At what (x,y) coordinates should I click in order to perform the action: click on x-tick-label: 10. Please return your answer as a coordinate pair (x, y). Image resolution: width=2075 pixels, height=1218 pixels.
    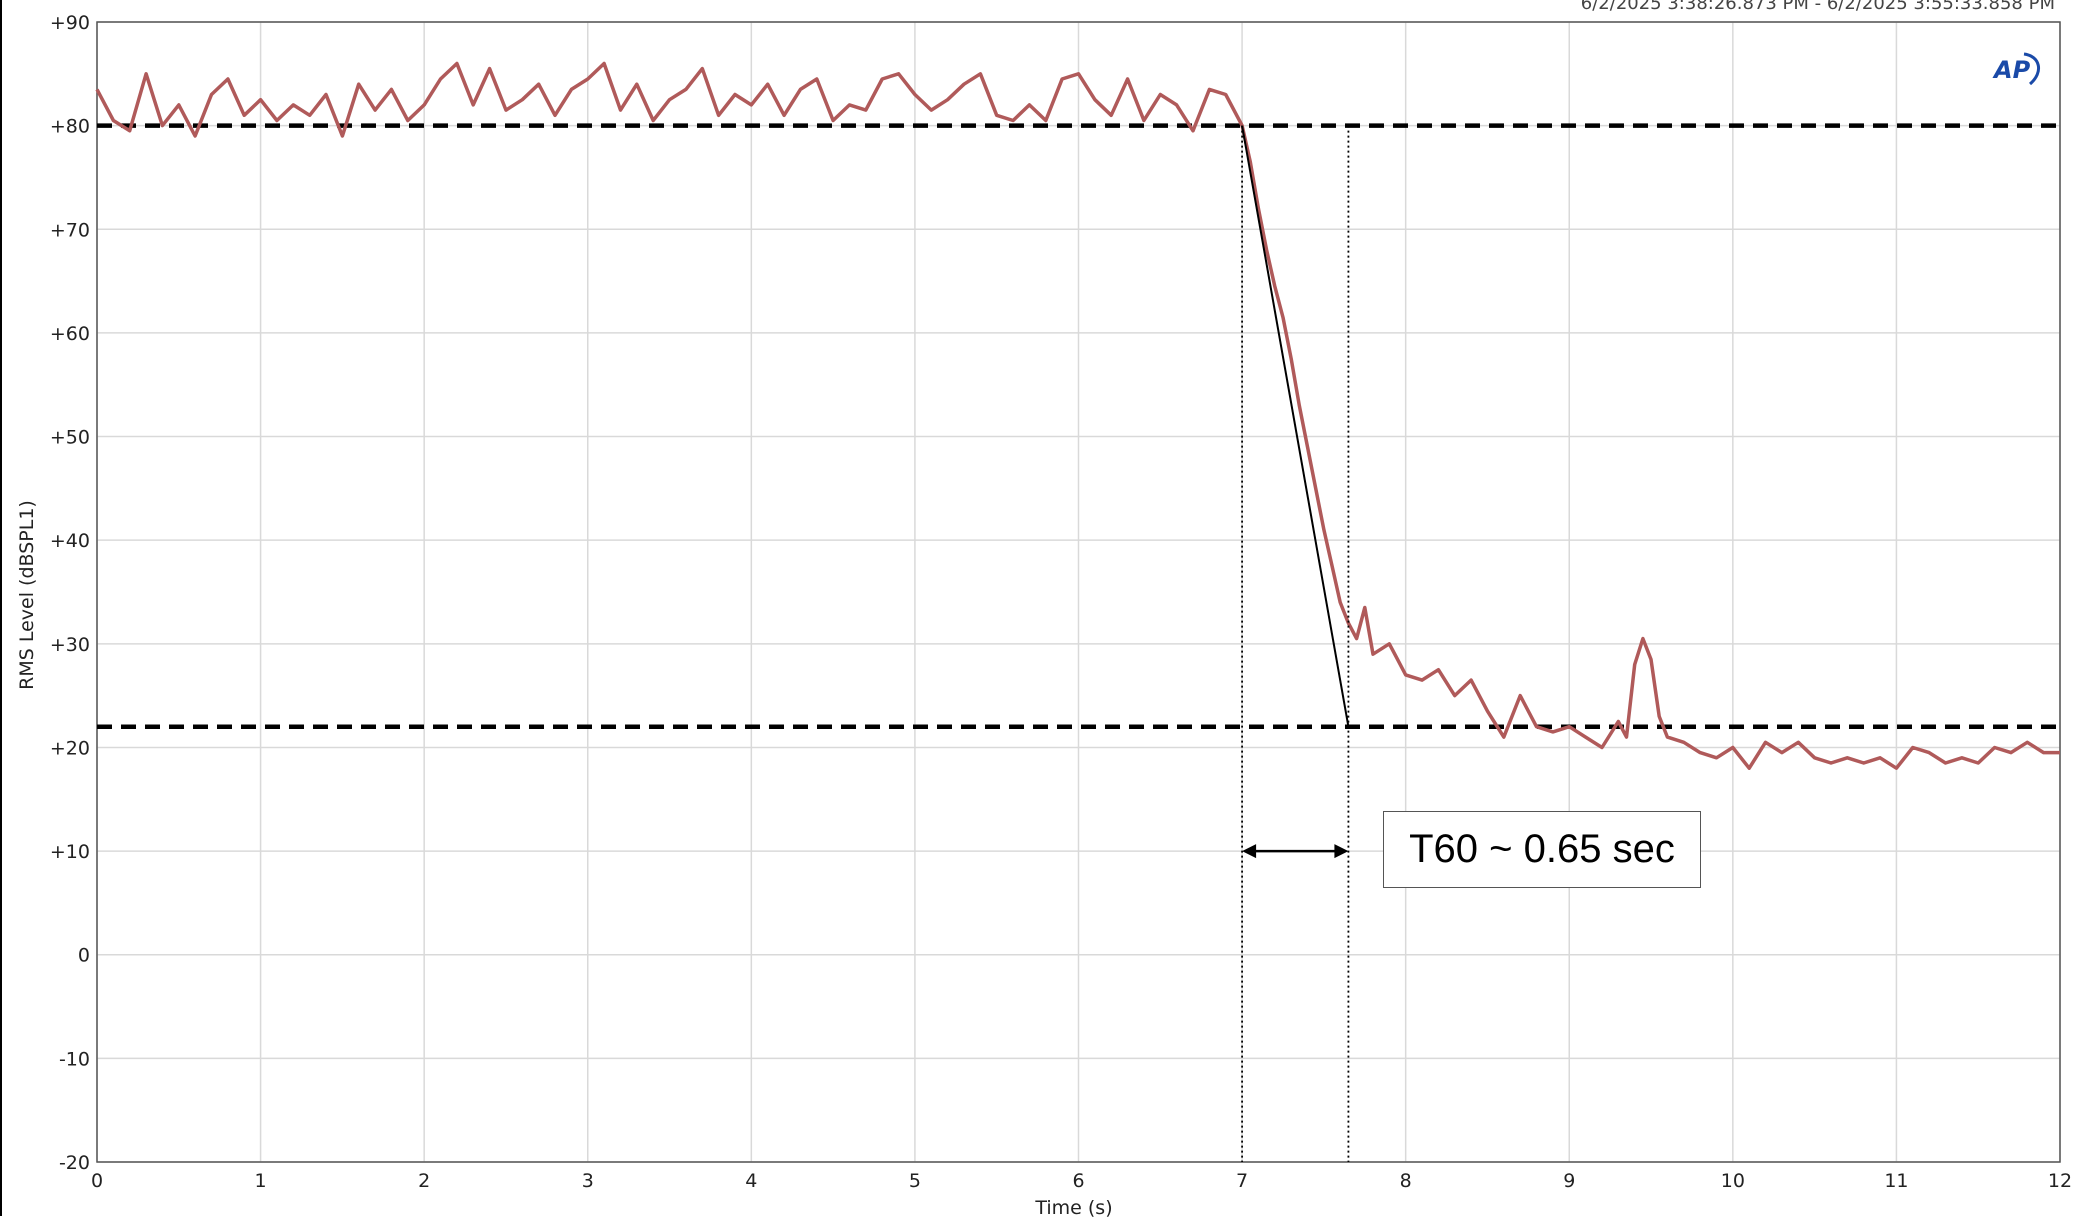
    Looking at the image, I should click on (1733, 1181).